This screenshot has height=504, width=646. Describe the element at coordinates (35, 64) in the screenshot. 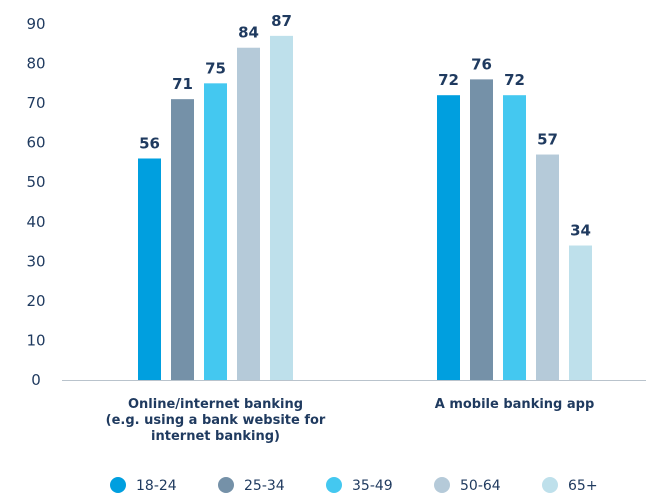

I see `y-tick-label: 80` at that location.